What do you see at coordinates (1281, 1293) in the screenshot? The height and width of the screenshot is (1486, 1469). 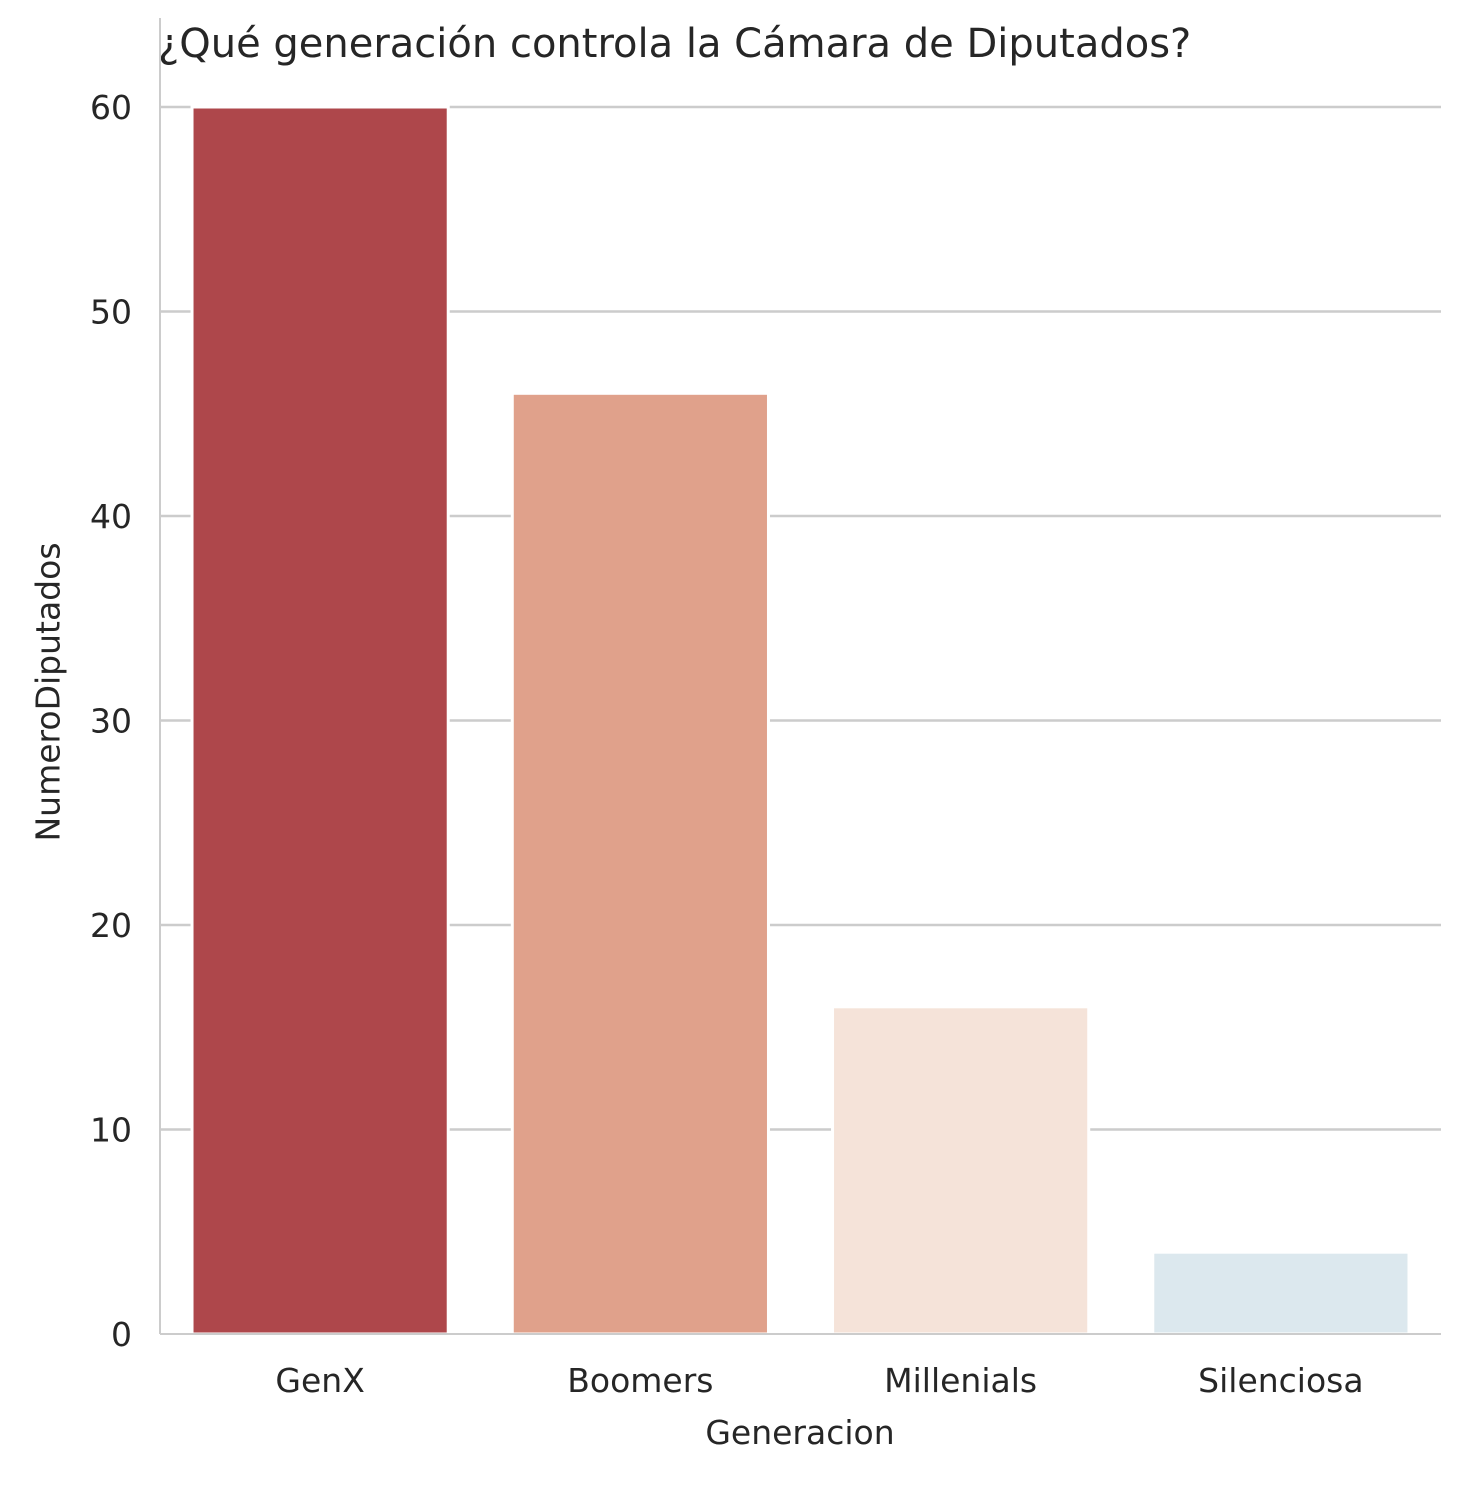 I see `bar-silenciosa` at bounding box center [1281, 1293].